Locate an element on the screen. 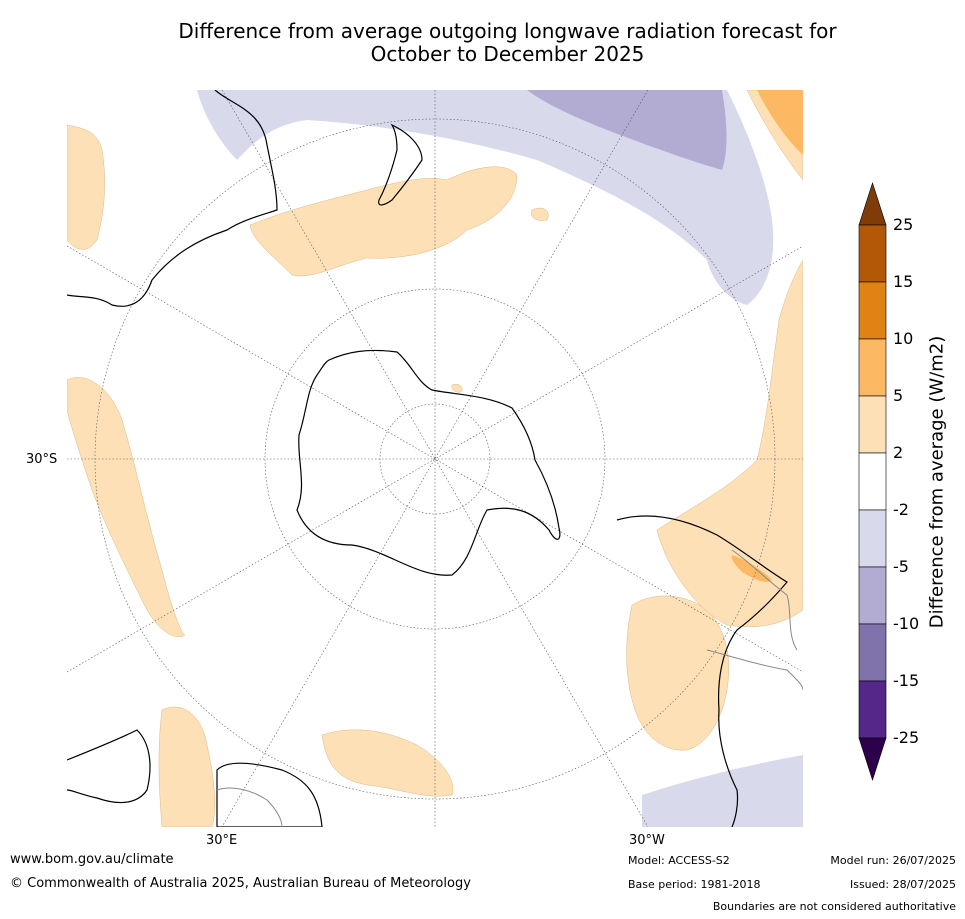 The width and height of the screenshot is (965, 919). colorbar-tick-label: 10 is located at coordinates (903, 338).